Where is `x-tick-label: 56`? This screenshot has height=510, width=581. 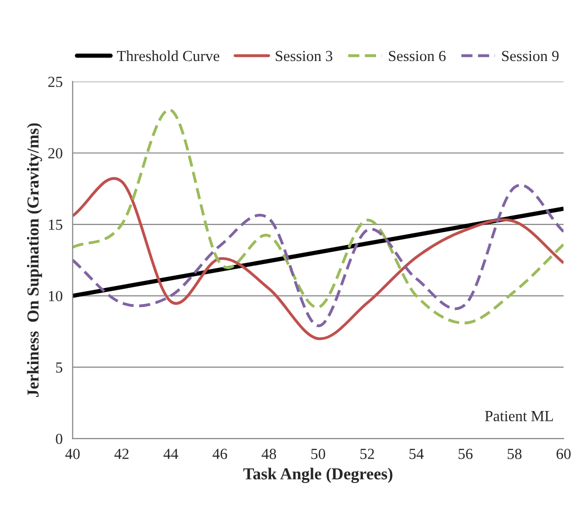
x-tick-label: 56 is located at coordinates (465, 454).